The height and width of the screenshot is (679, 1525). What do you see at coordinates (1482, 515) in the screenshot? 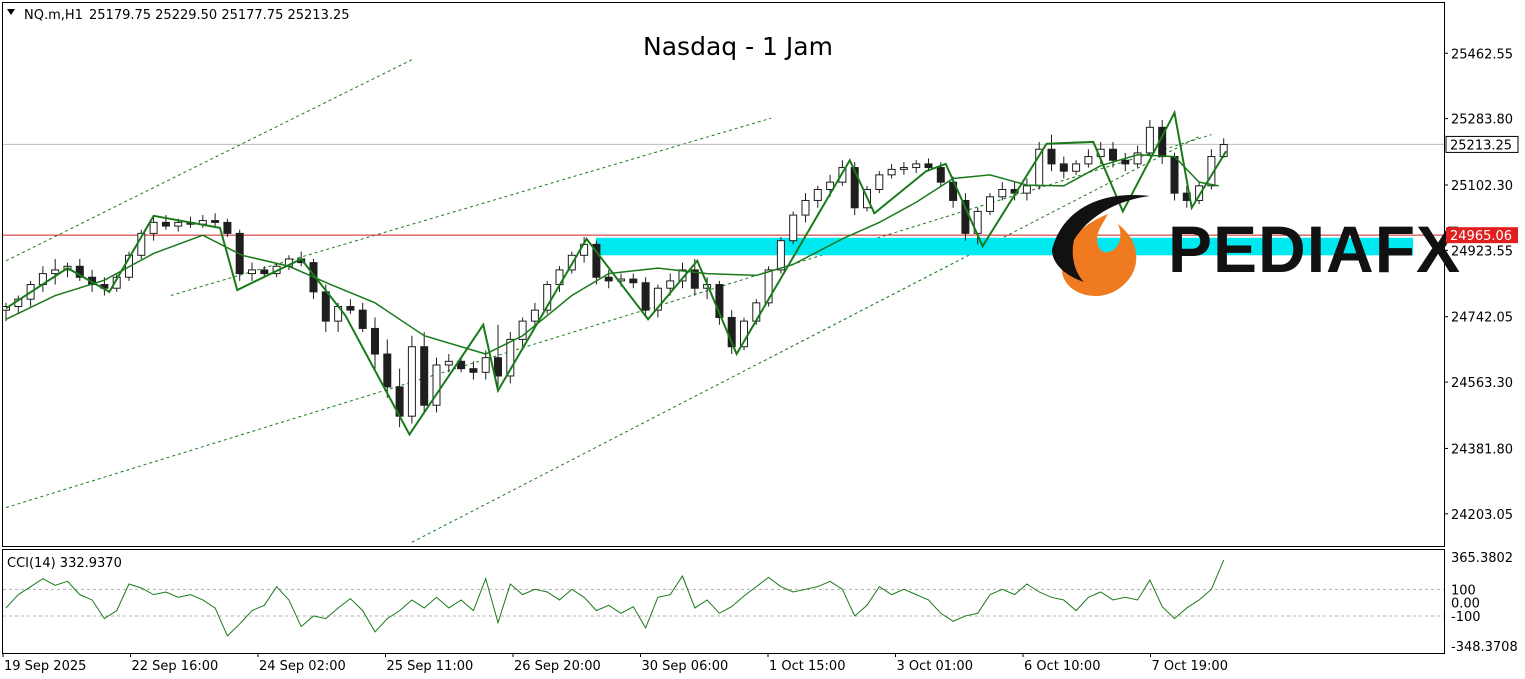
I see `y-tick-label: 24203.05` at bounding box center [1482, 515].